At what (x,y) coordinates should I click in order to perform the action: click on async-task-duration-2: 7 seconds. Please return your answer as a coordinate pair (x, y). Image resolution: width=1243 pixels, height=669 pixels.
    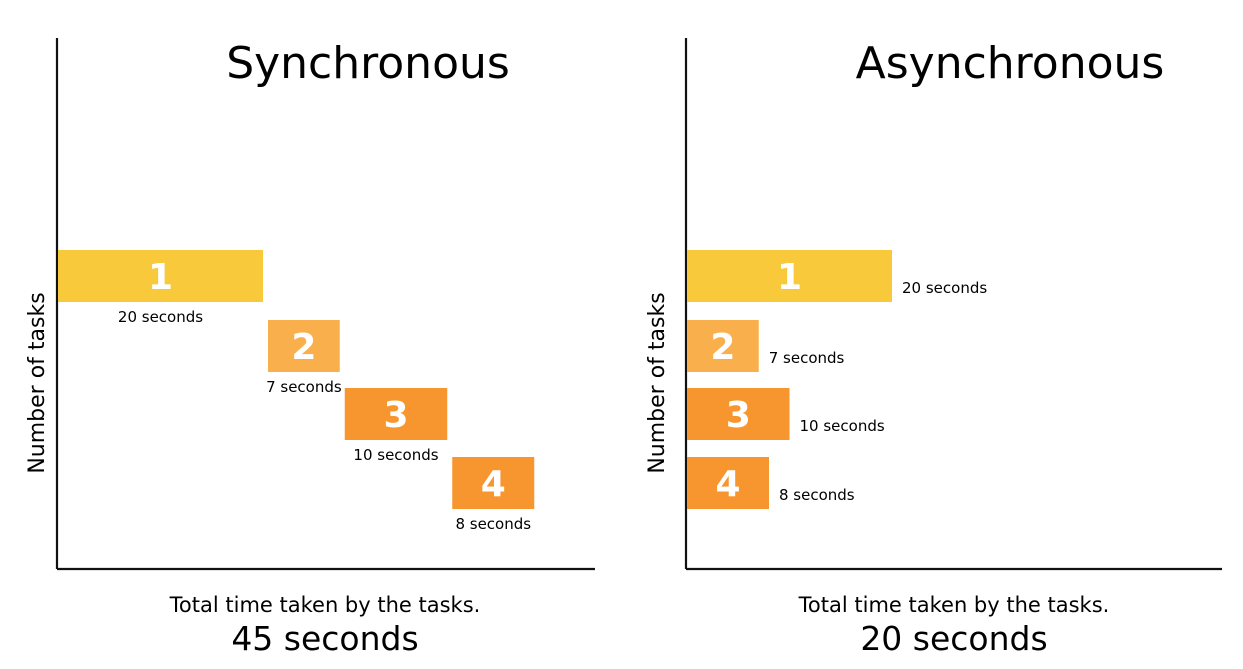
    Looking at the image, I should click on (807, 358).